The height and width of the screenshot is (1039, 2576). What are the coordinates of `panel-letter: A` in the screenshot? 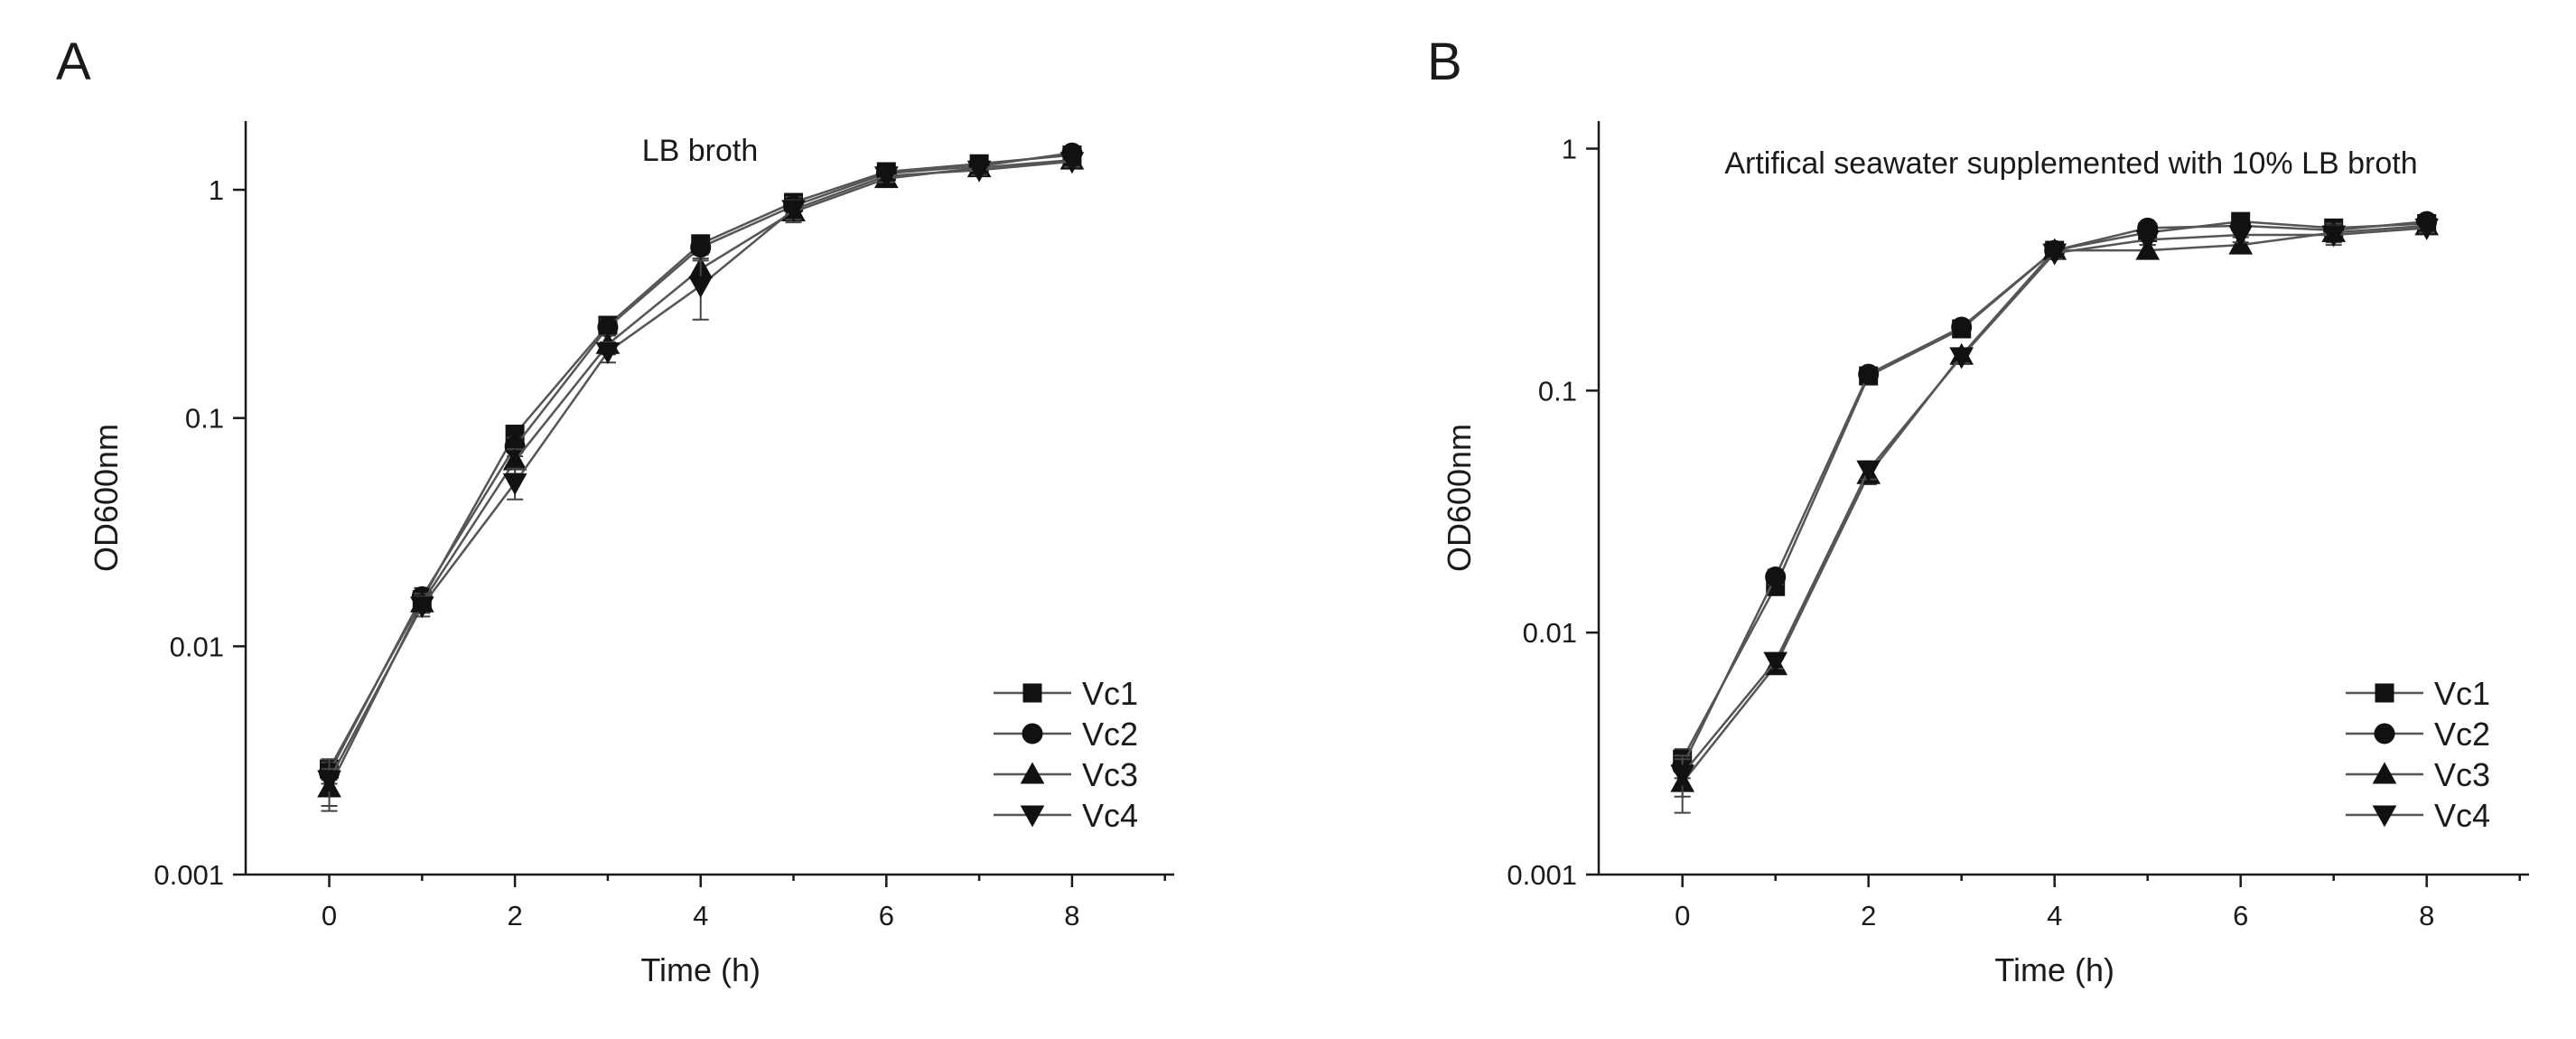 It's located at (73, 62).